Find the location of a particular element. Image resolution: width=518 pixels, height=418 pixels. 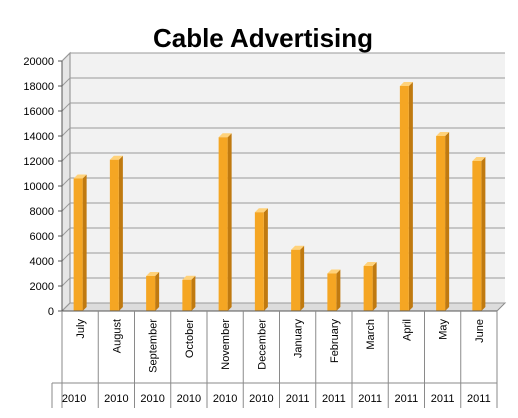

y-tick-label: 6000 is located at coordinates (42, 237).